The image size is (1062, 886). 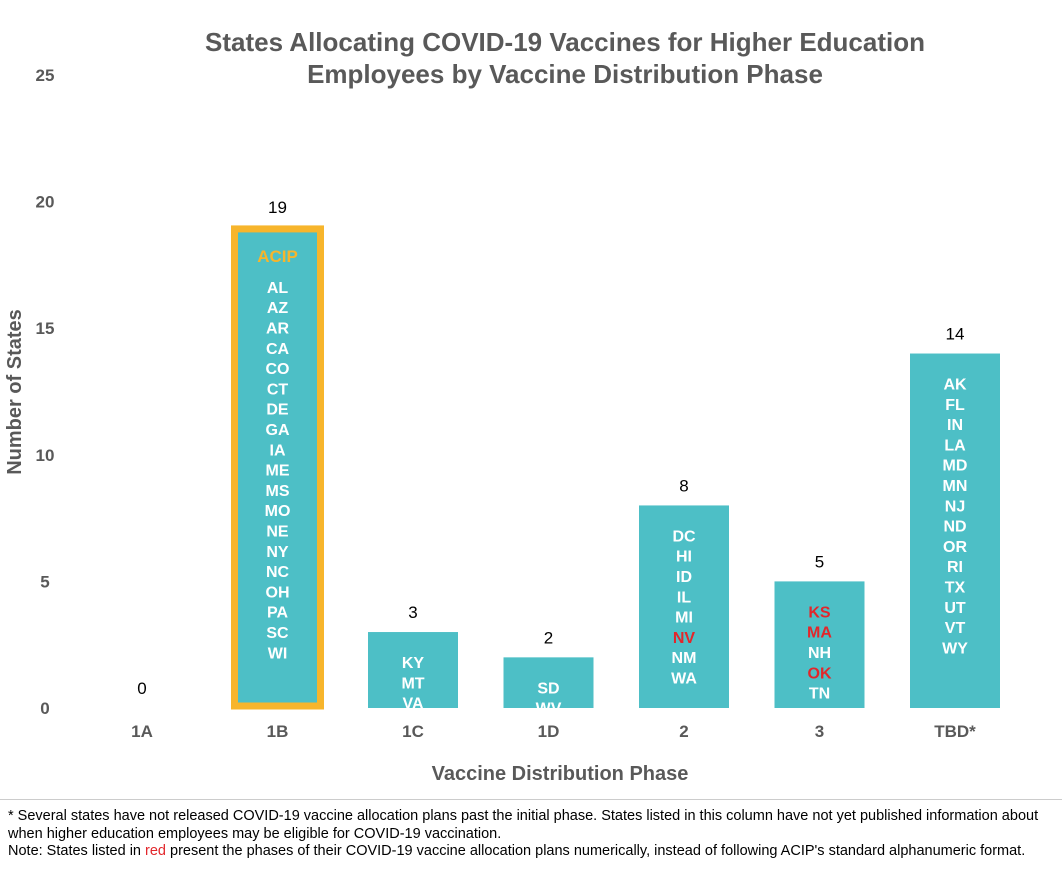 What do you see at coordinates (819, 694) in the screenshot?
I see `state-label: TN` at bounding box center [819, 694].